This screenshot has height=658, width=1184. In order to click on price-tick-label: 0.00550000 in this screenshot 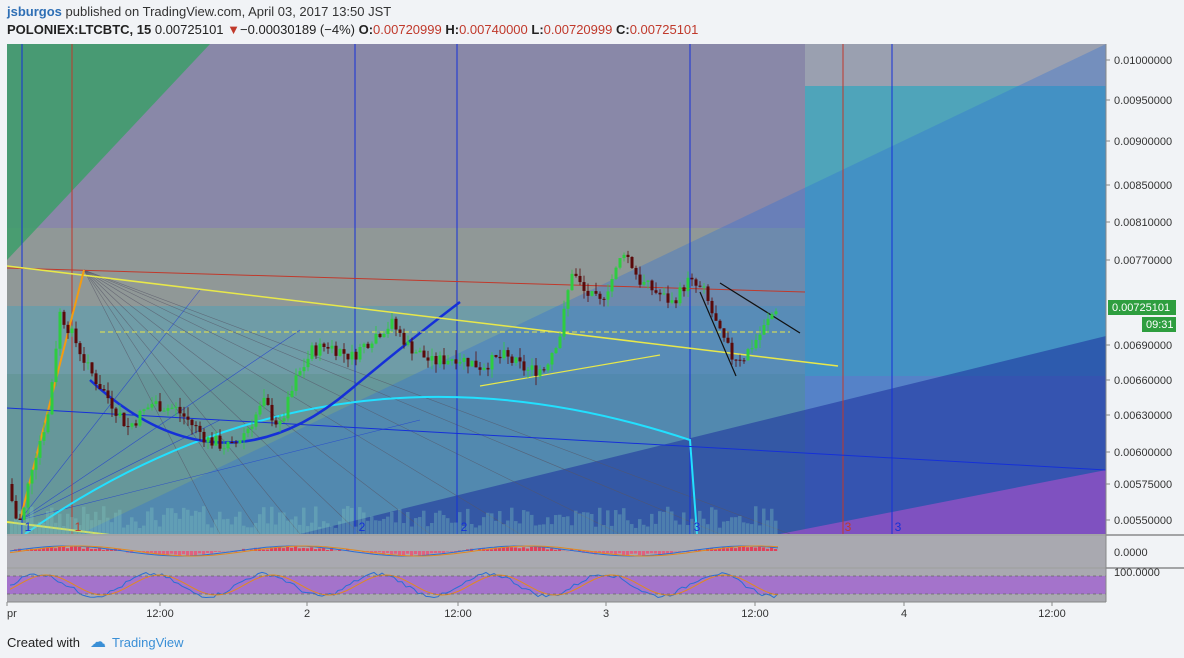, I will do `click(1143, 521)`.